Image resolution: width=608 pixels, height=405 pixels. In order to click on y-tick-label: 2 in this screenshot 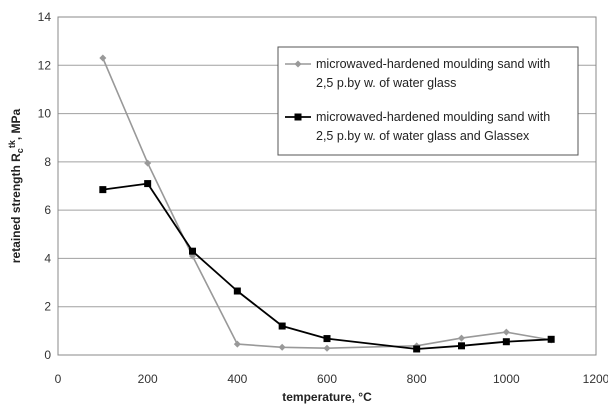, I will do `click(47, 307)`.